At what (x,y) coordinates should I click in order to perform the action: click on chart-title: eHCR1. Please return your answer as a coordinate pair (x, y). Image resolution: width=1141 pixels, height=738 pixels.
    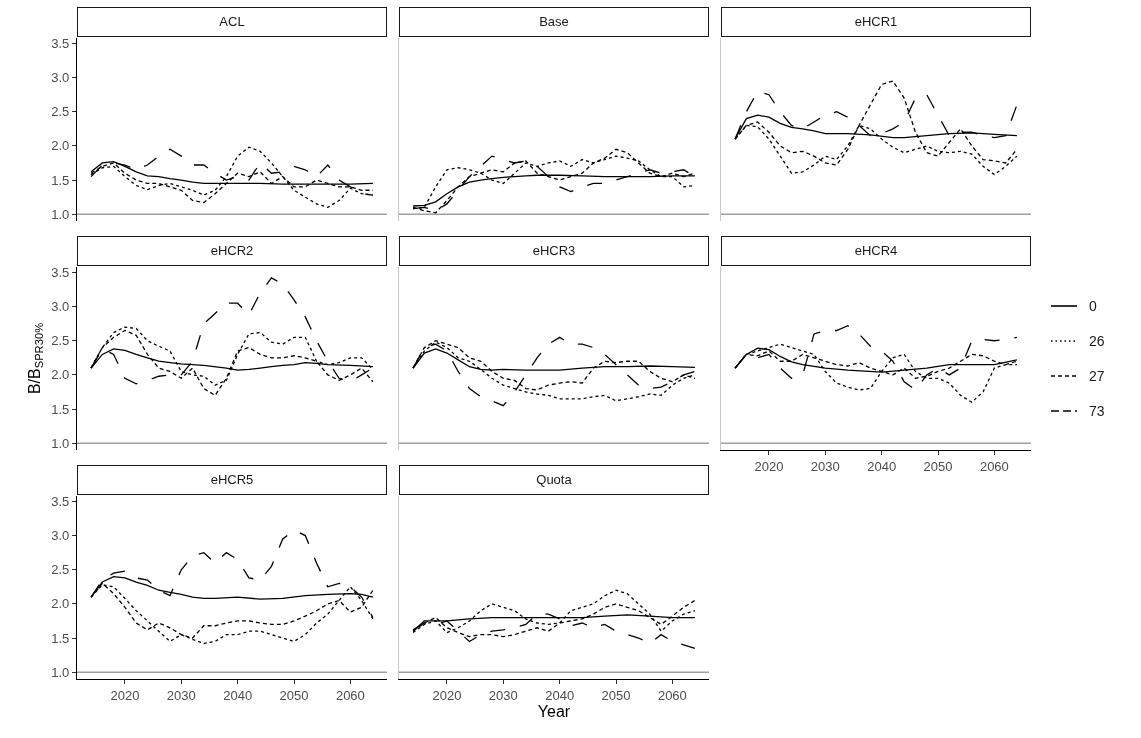
    Looking at the image, I should click on (876, 22).